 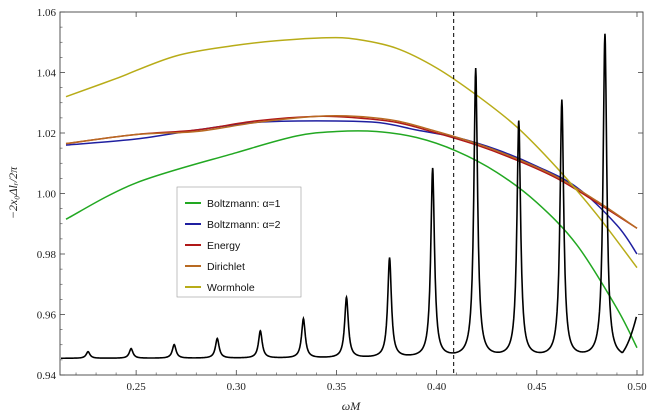 What do you see at coordinates (244, 204) in the screenshot?
I see `legend-label-1: Boltzmann: α=1` at bounding box center [244, 204].